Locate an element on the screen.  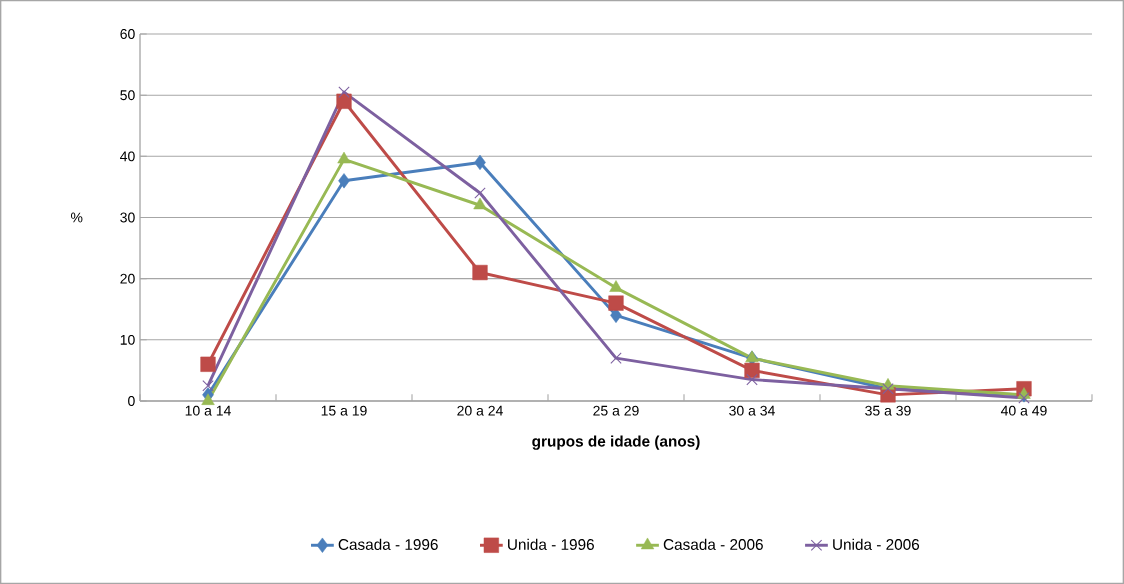
legend-label: Casada - 1996 is located at coordinates (388, 544).